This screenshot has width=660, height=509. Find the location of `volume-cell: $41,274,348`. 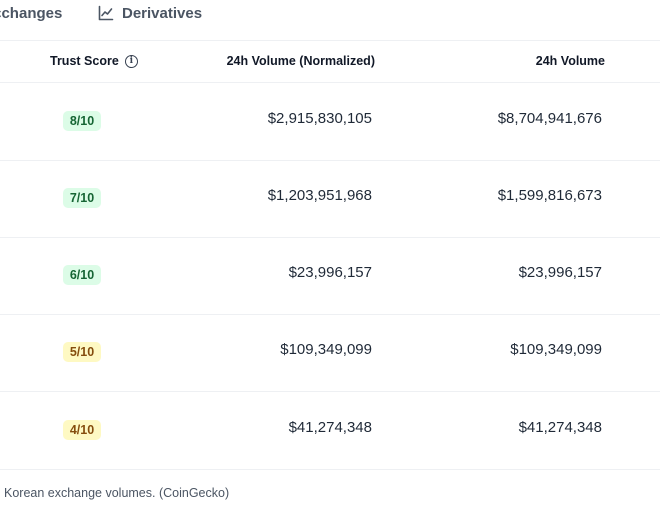

volume-cell: $41,274,348 is located at coordinates (560, 427).